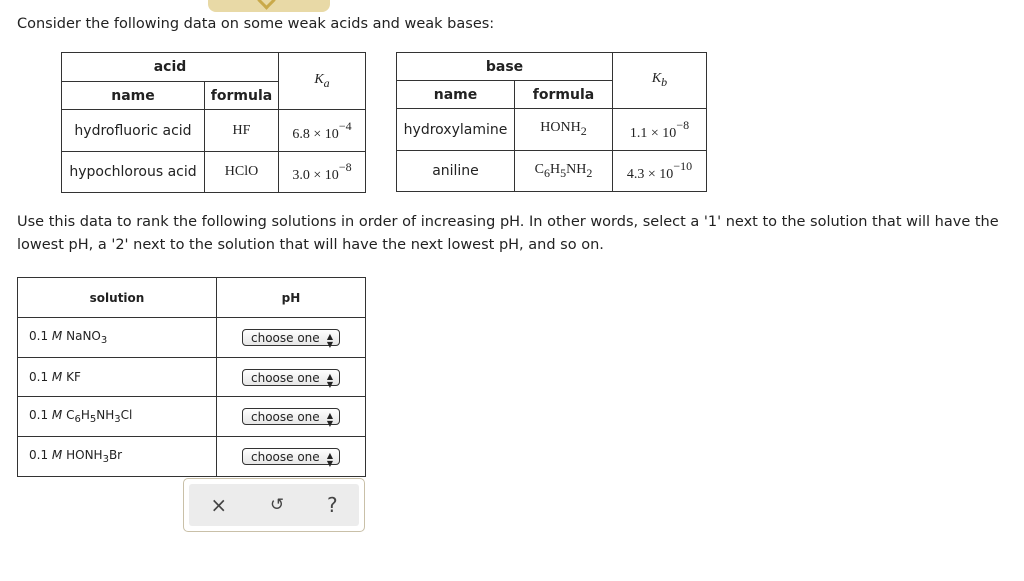 Image resolution: width=1024 pixels, height=581 pixels. What do you see at coordinates (551, 171) in the screenshot?
I see `table-row: aniline C6H5NH2 4.3 × 10−10` at bounding box center [551, 171].